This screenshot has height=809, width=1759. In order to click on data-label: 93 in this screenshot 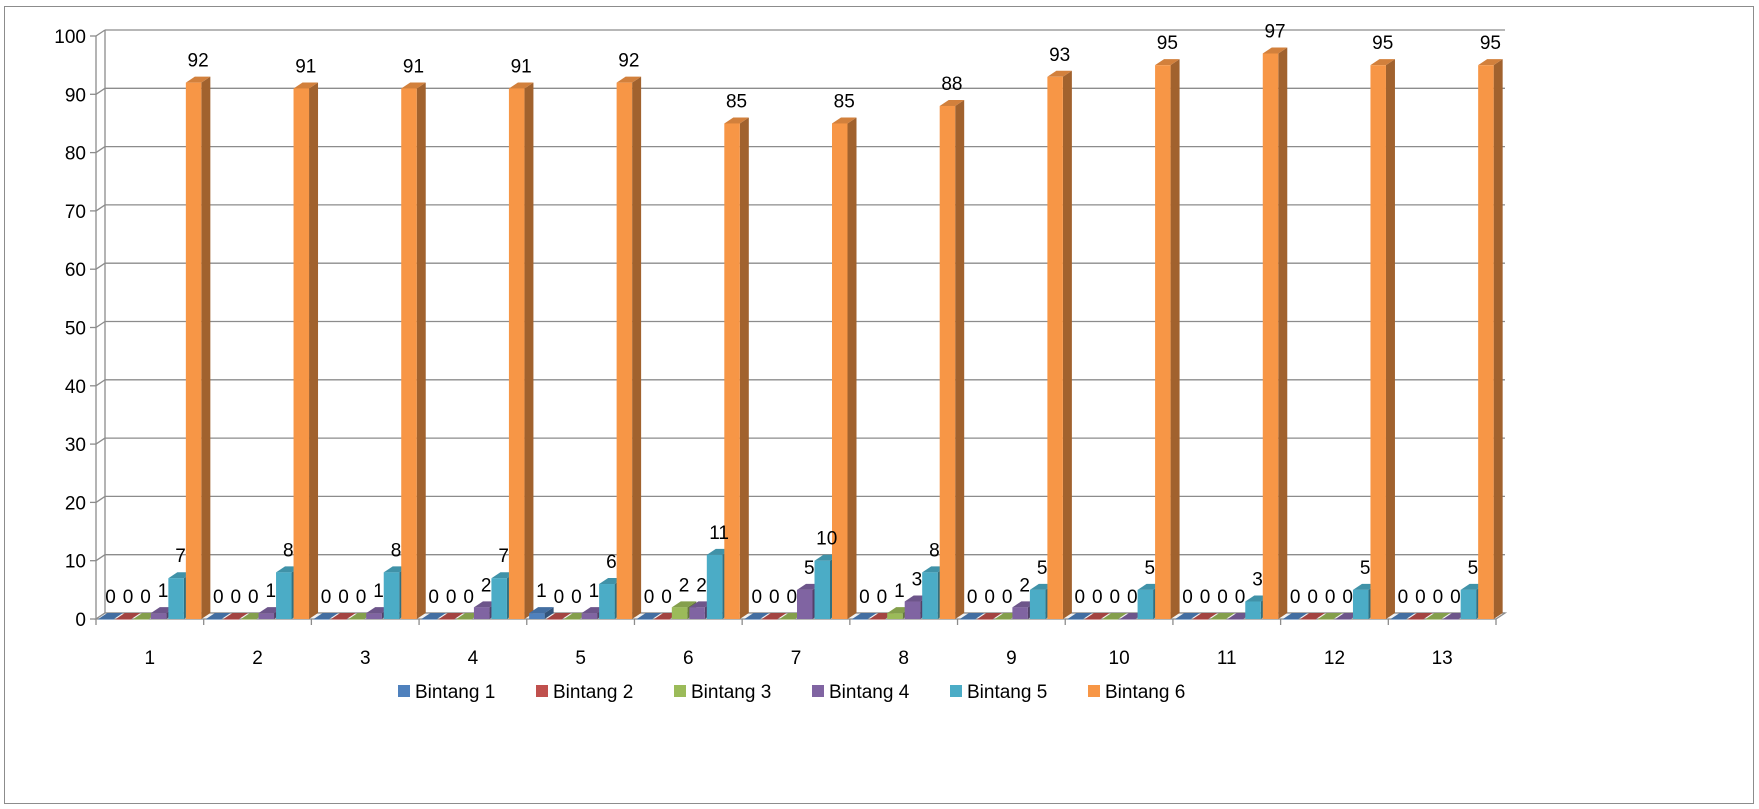, I will do `click(1059, 55)`.